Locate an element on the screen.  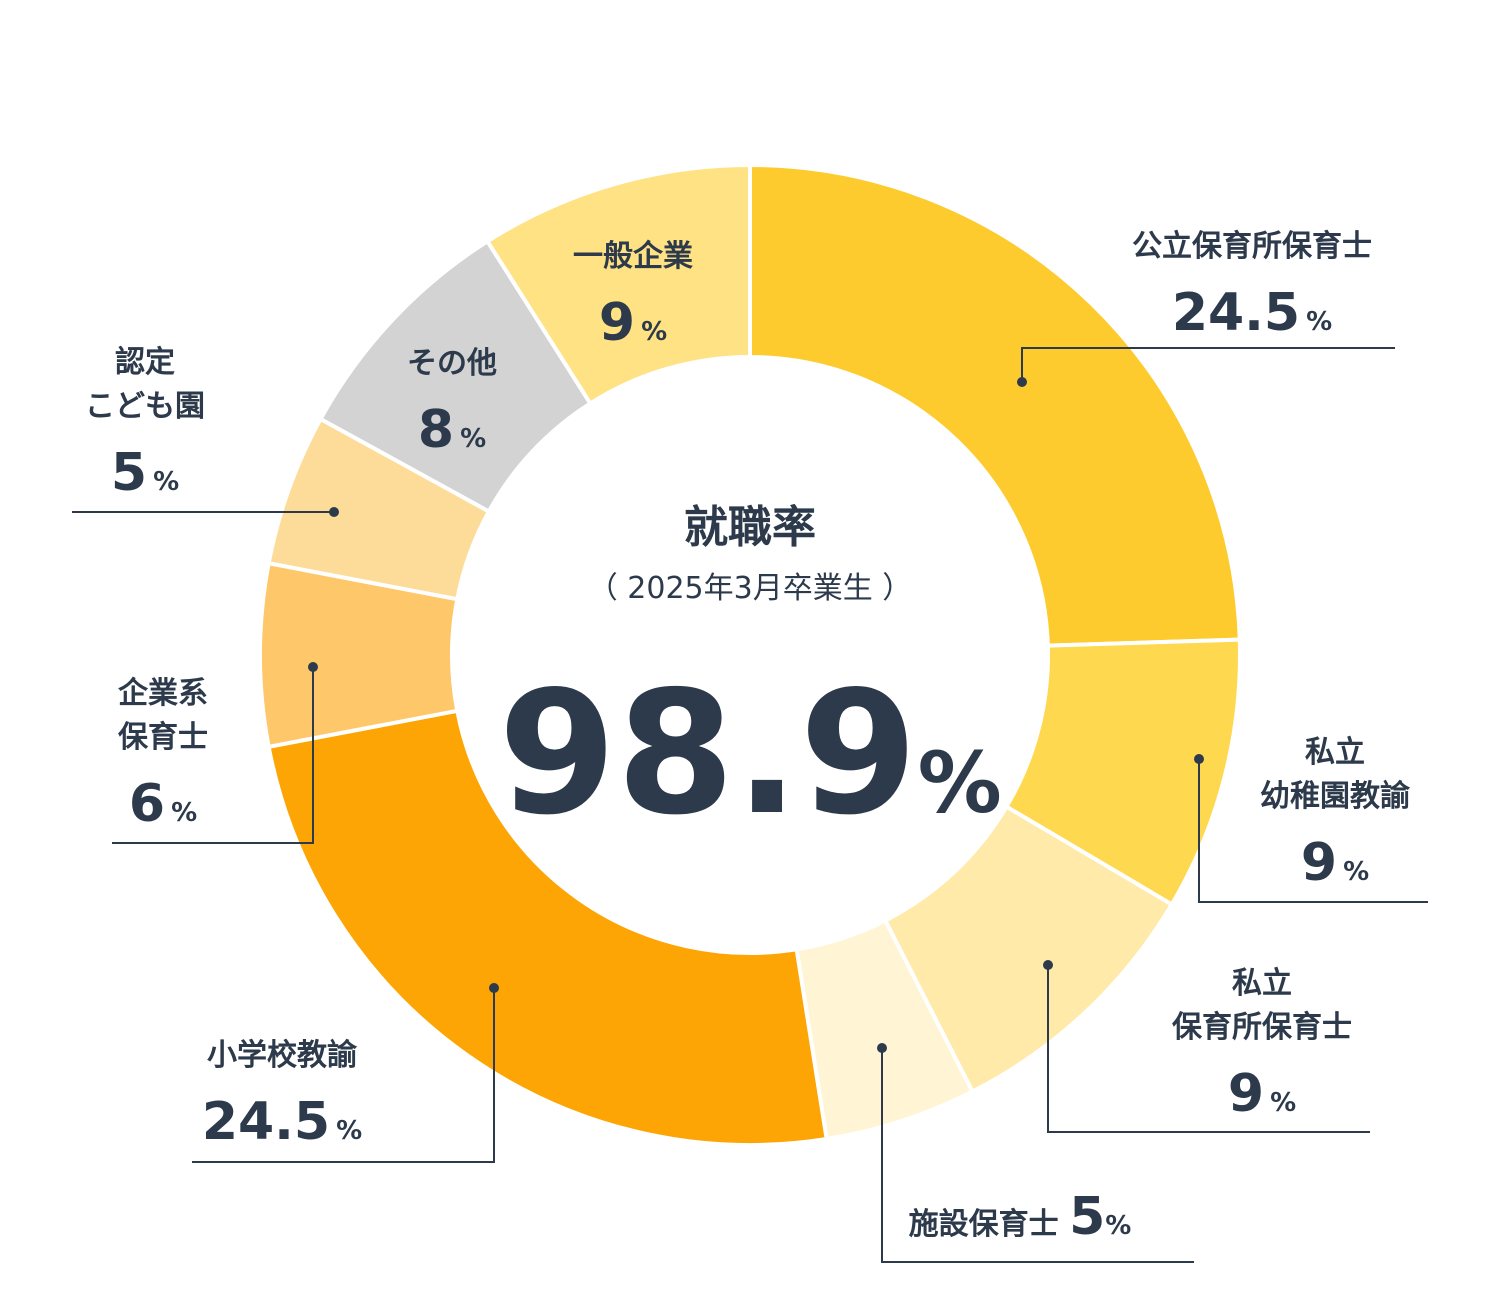
slice-3-leader-line is located at coordinates (1208, 1049).